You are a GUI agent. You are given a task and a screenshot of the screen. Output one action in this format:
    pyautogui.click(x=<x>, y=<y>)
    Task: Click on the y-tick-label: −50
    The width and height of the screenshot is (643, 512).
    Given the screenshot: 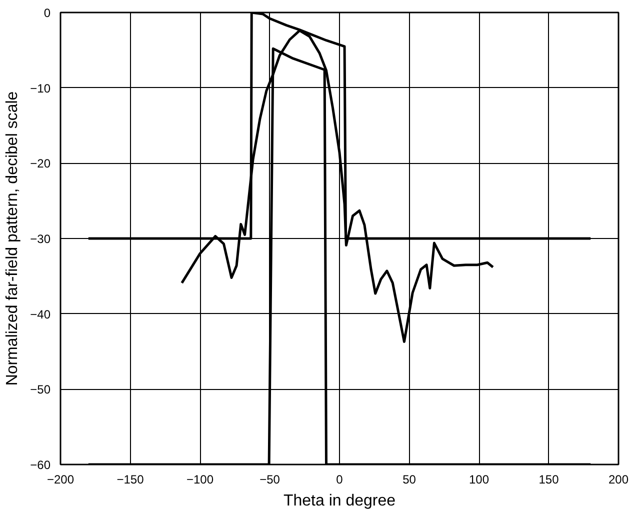 What is the action you would take?
    pyautogui.click(x=40, y=389)
    